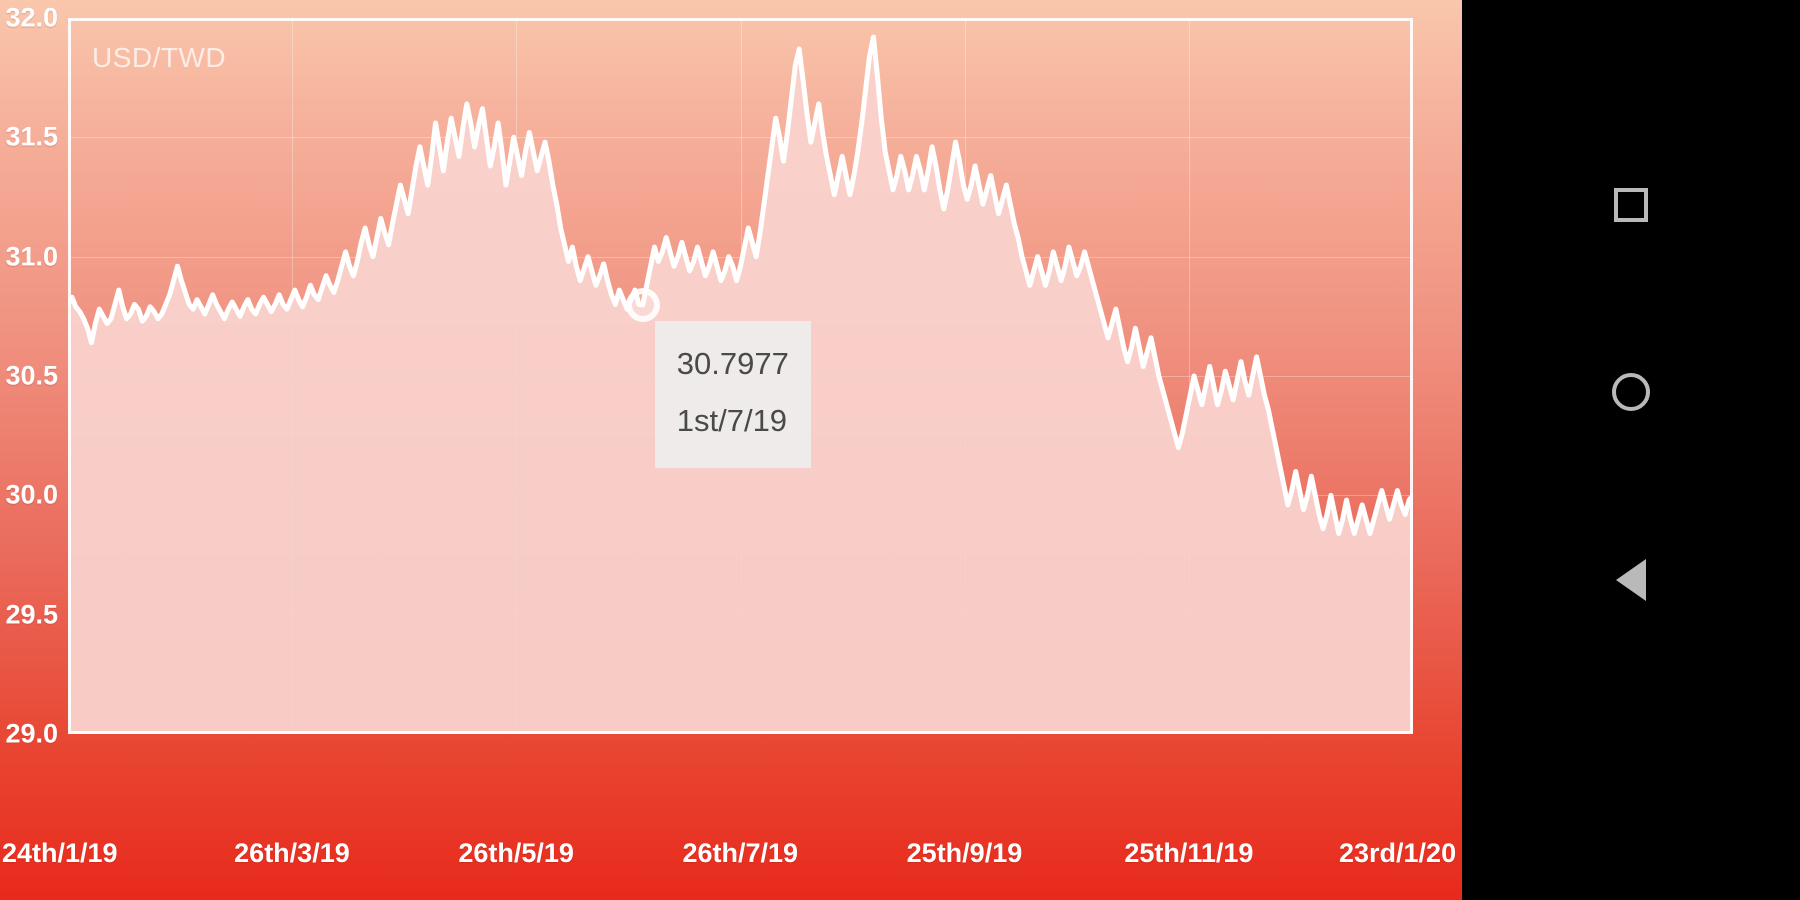 The image size is (1800, 900). Describe the element at coordinates (31, 733) in the screenshot. I see `y-axis-tick-label: 29.0` at that location.